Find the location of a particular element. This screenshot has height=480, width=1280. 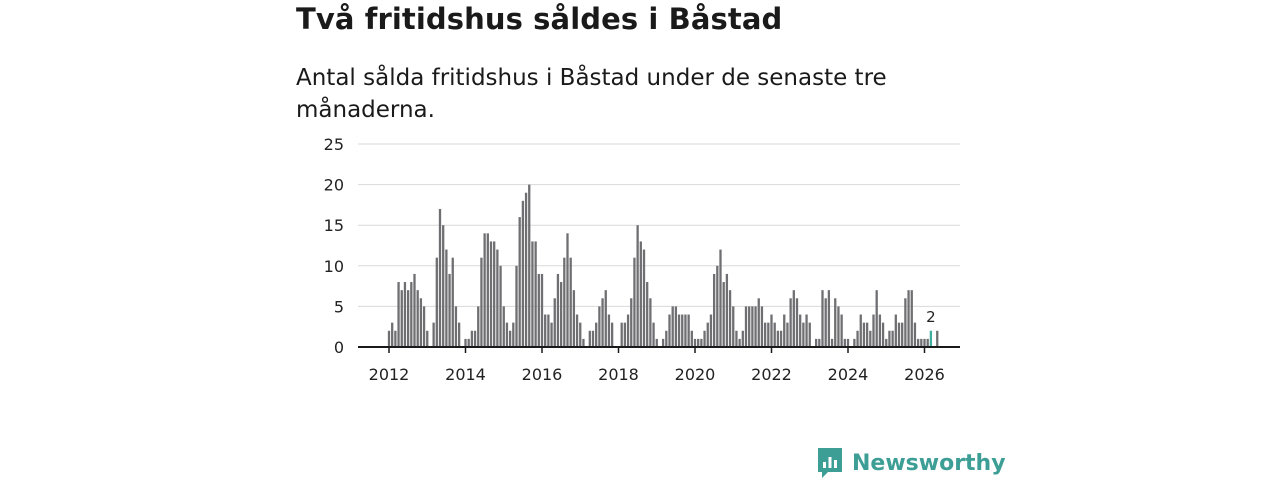

brand-name: Newsworthy is located at coordinates (929, 463).